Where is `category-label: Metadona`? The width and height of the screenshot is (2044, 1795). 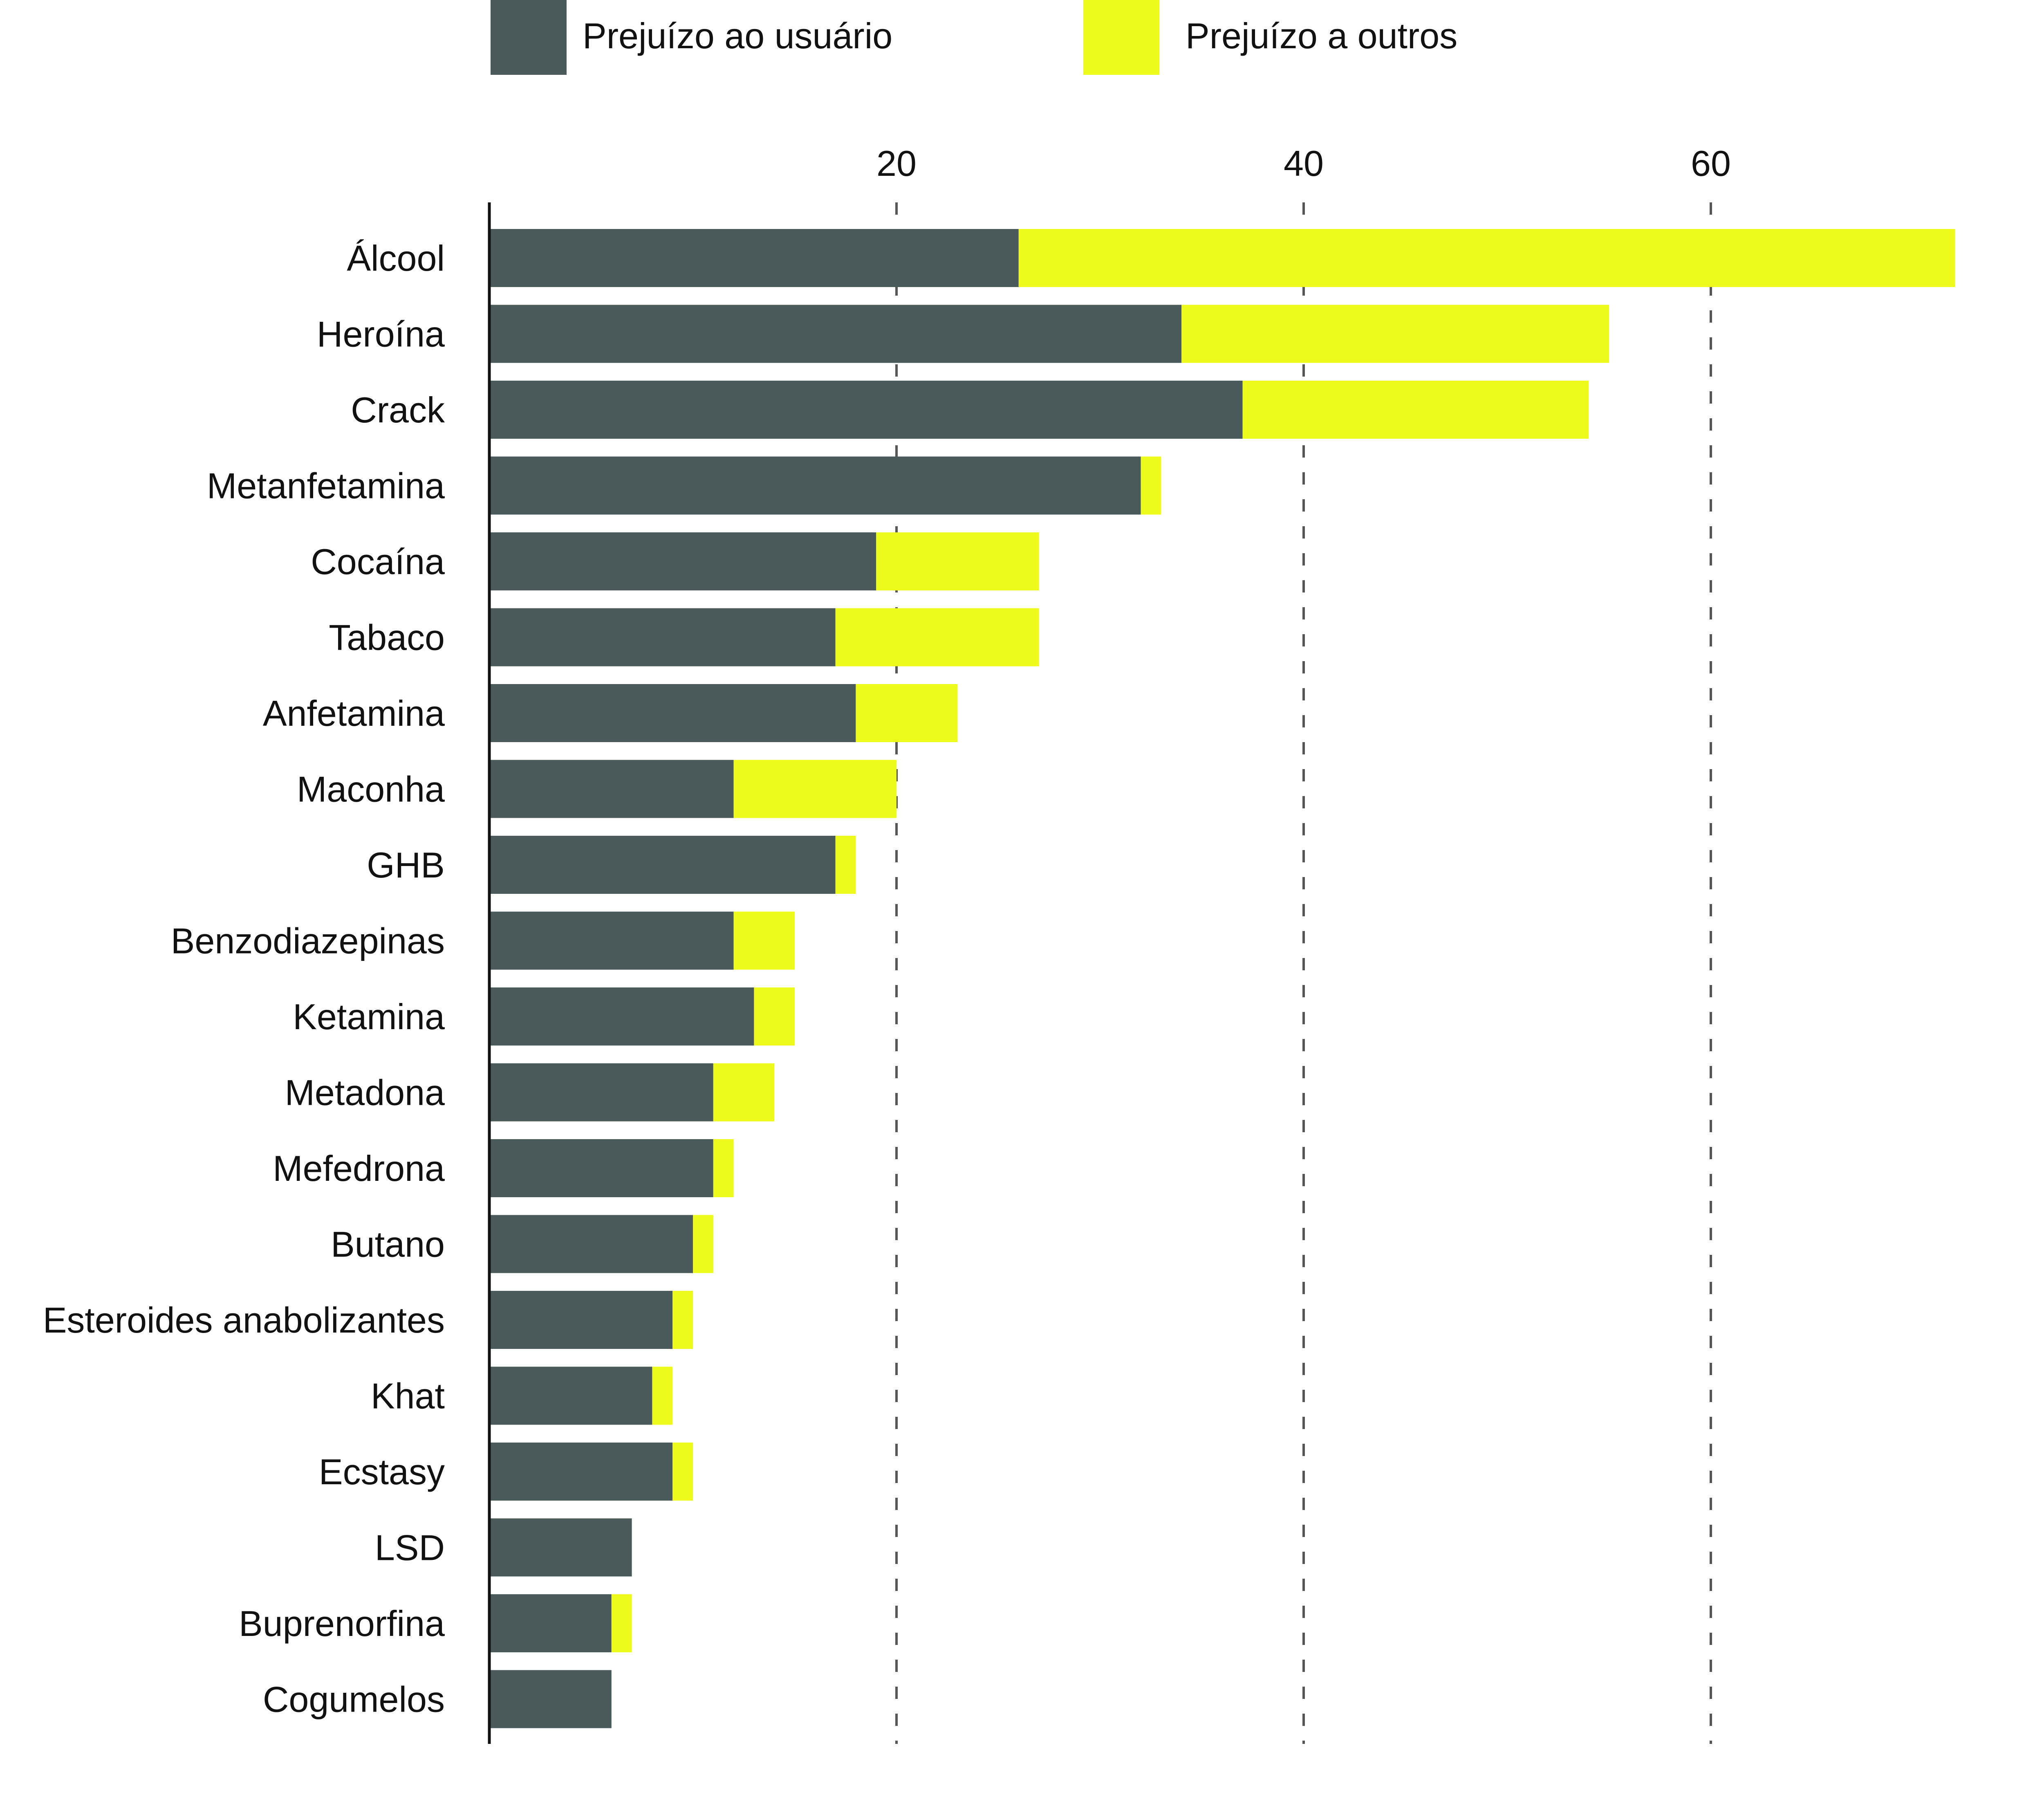 category-label: Metadona is located at coordinates (365, 1093).